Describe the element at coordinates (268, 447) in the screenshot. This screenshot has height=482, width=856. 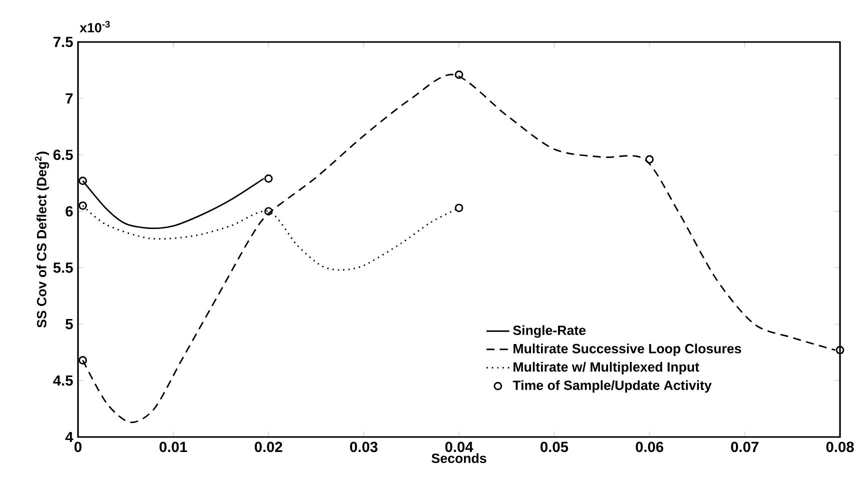
I see `x-tick-label: 0.02` at that location.